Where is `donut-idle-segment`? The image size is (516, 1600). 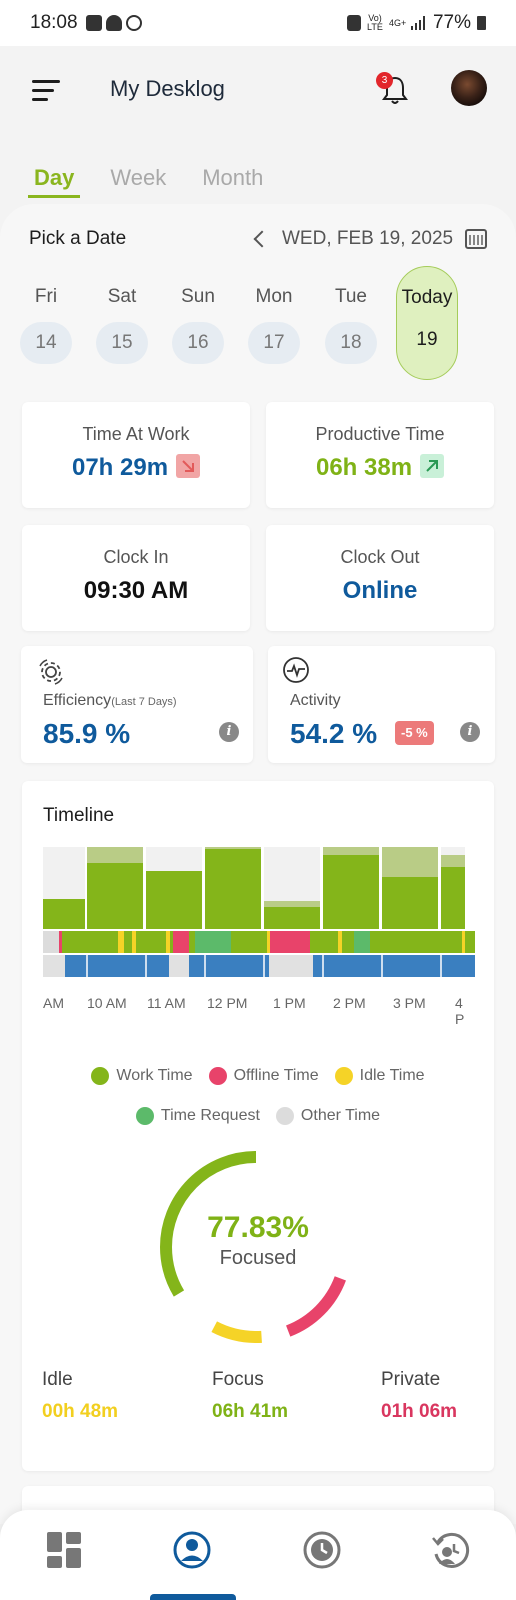
donut-idle-segment is located at coordinates (256, 1247).